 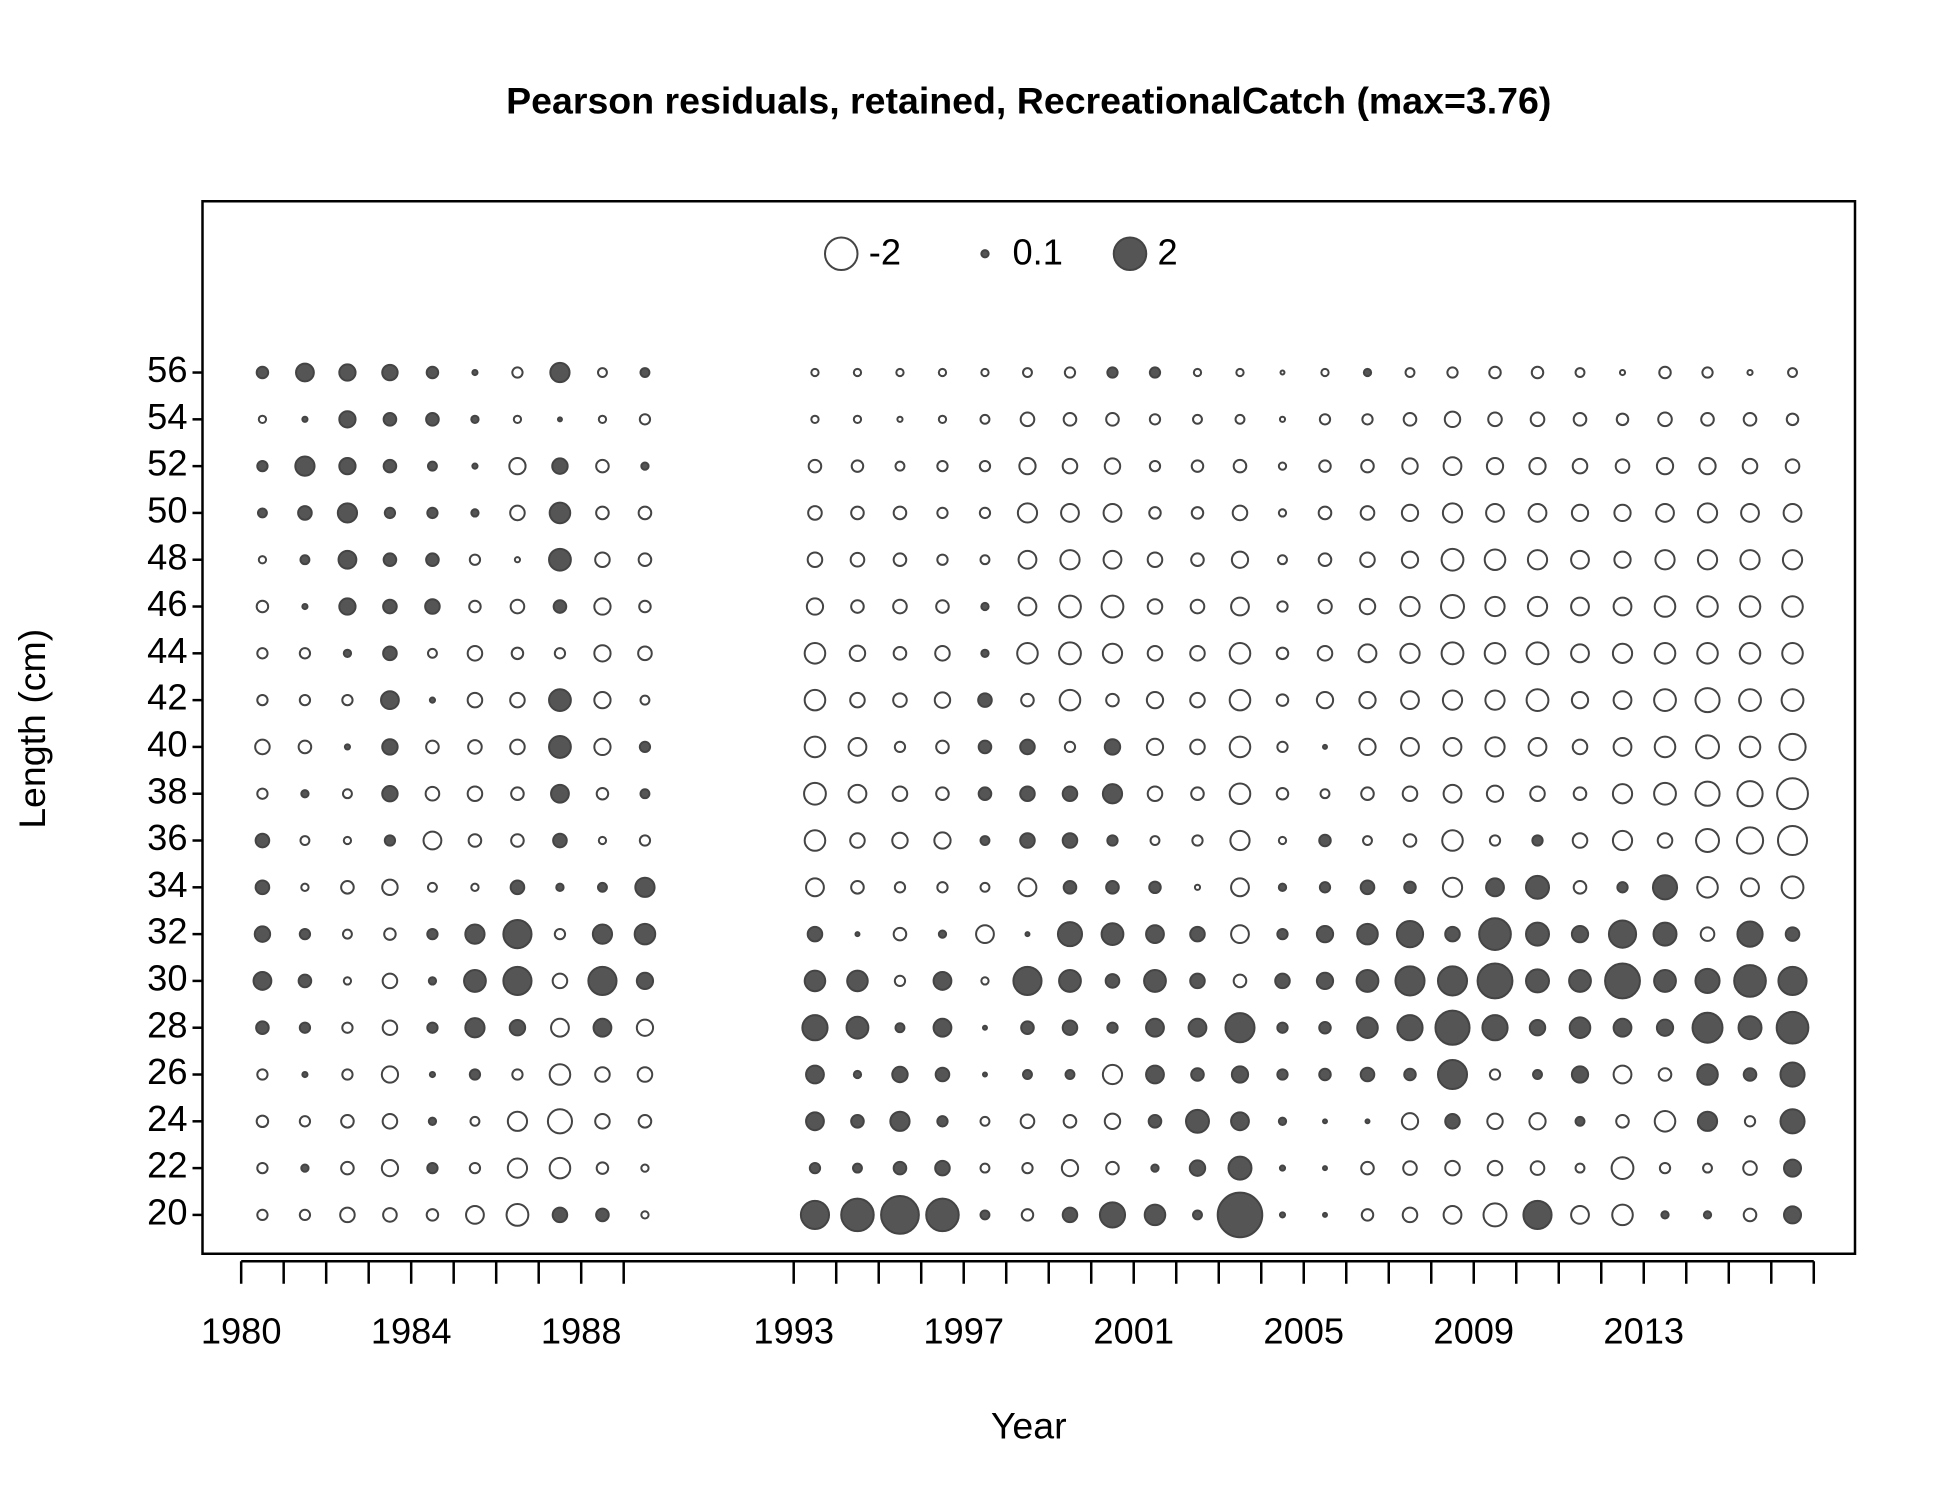 I want to click on y-tick-label: 32, so click(x=167, y=931).